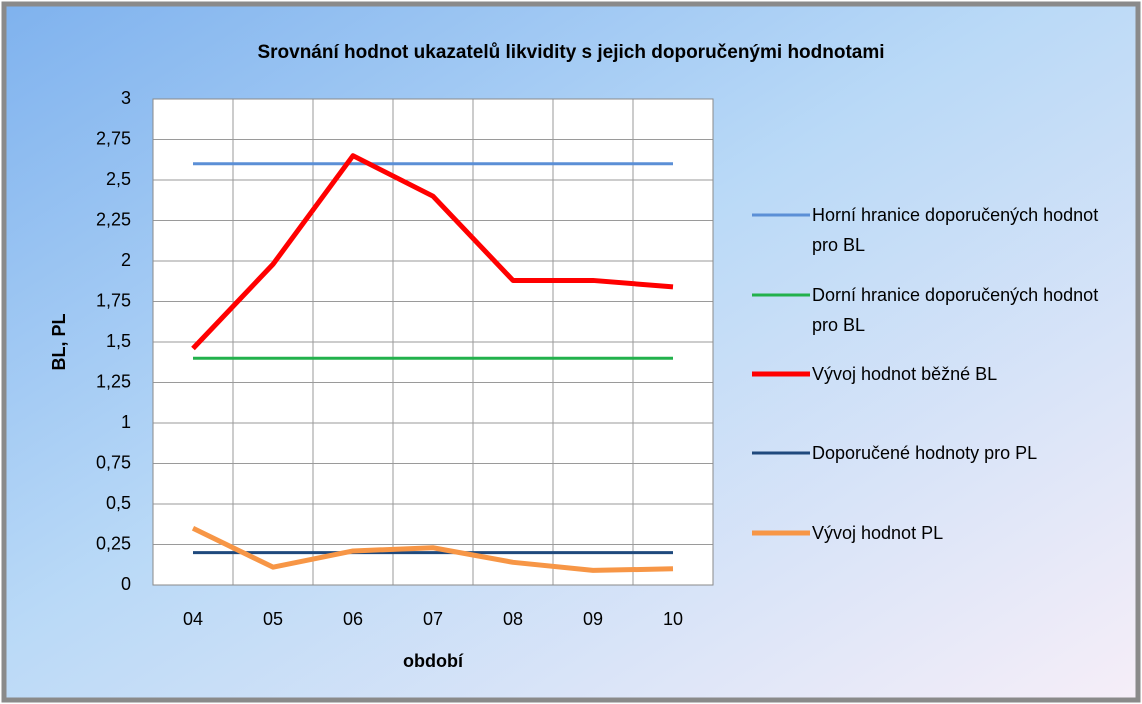 The image size is (1142, 704). I want to click on x-tick-label: 04, so click(193, 619).